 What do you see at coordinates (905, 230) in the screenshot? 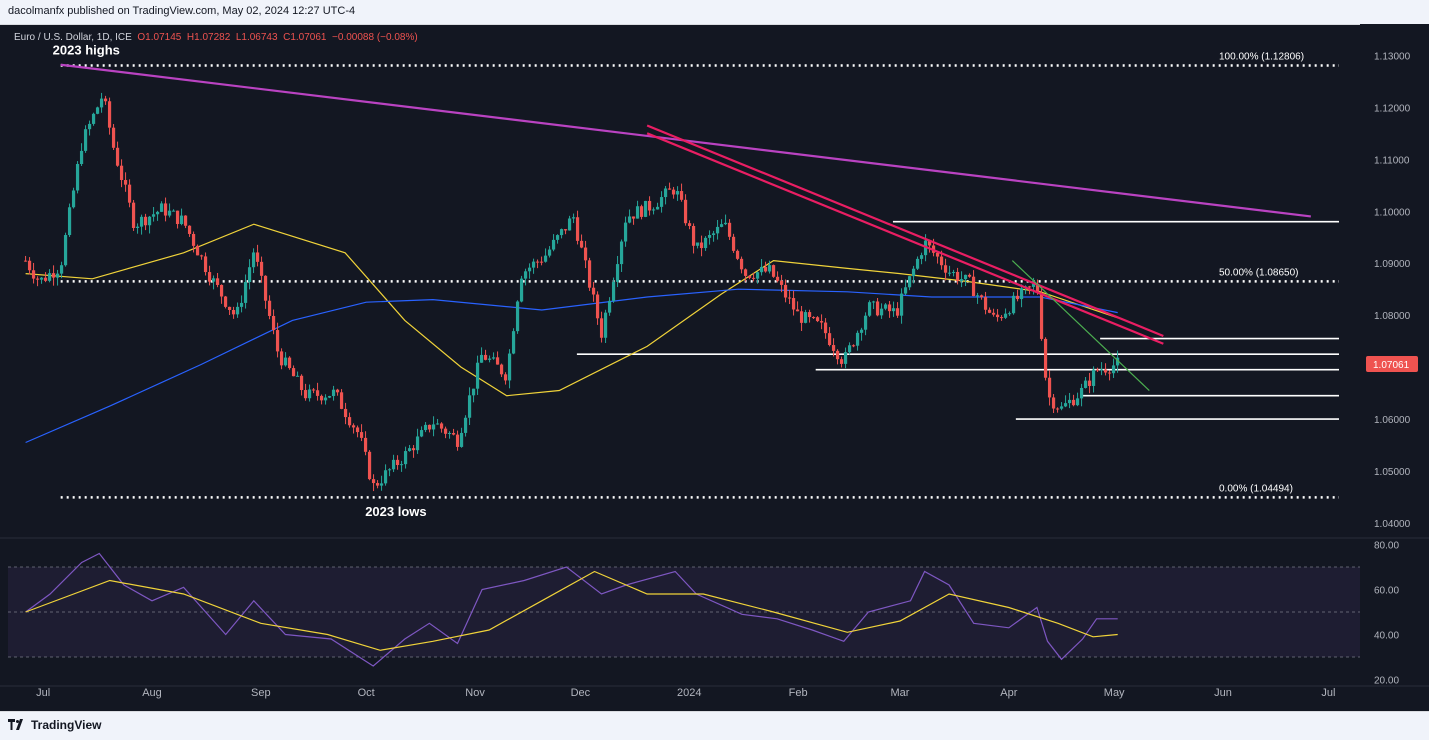
I see `trendline-channel-upper` at bounding box center [905, 230].